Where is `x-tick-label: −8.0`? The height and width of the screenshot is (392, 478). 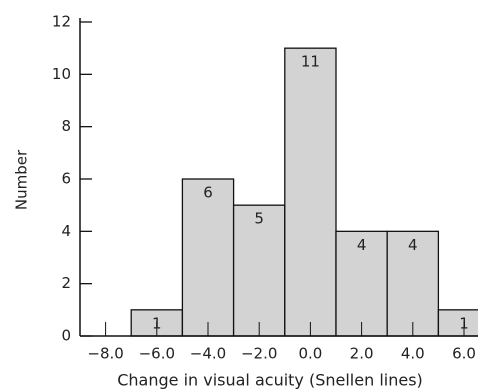 x-tick-label: −8.0 is located at coordinates (105, 354).